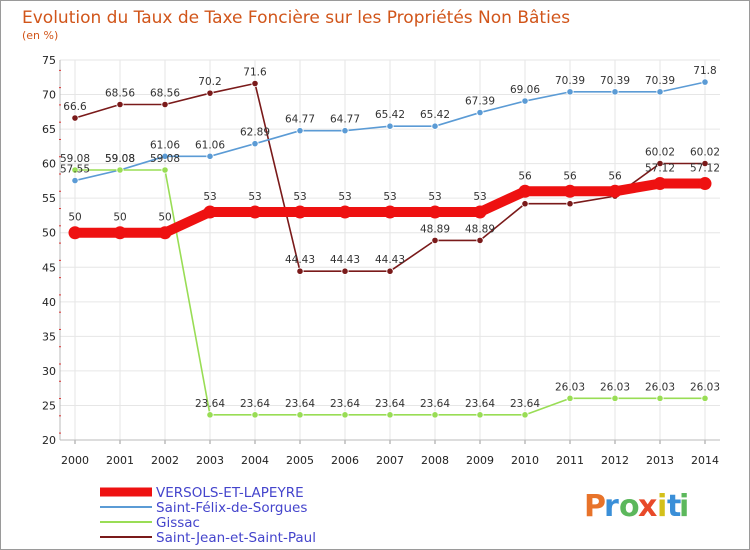  Describe the element at coordinates (165, 93) in the screenshot. I see `data-label: 68.56` at that location.